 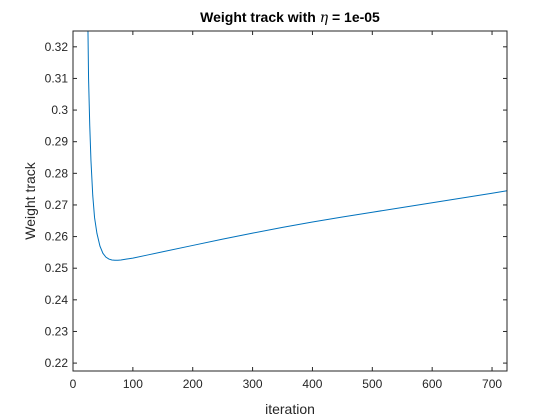 I want to click on y-tick-label: 0.22, so click(x=57, y=363).